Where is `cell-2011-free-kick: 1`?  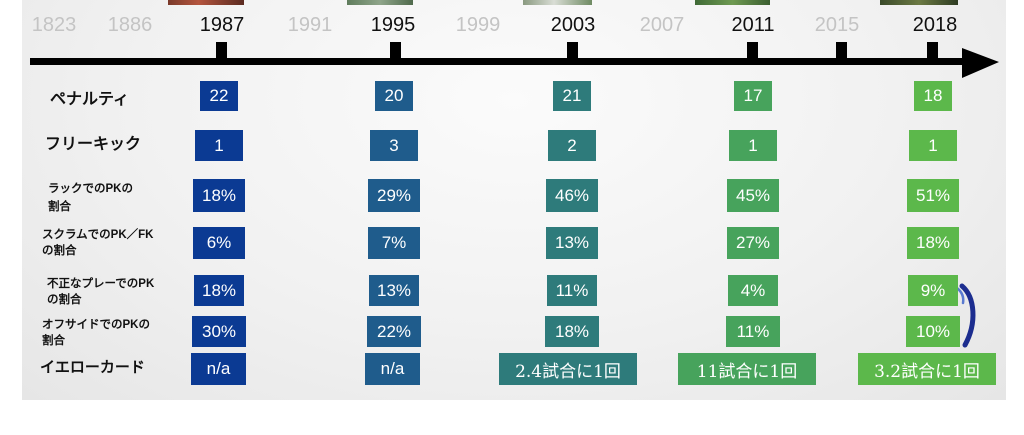
cell-2011-free-kick: 1 is located at coordinates (753, 145).